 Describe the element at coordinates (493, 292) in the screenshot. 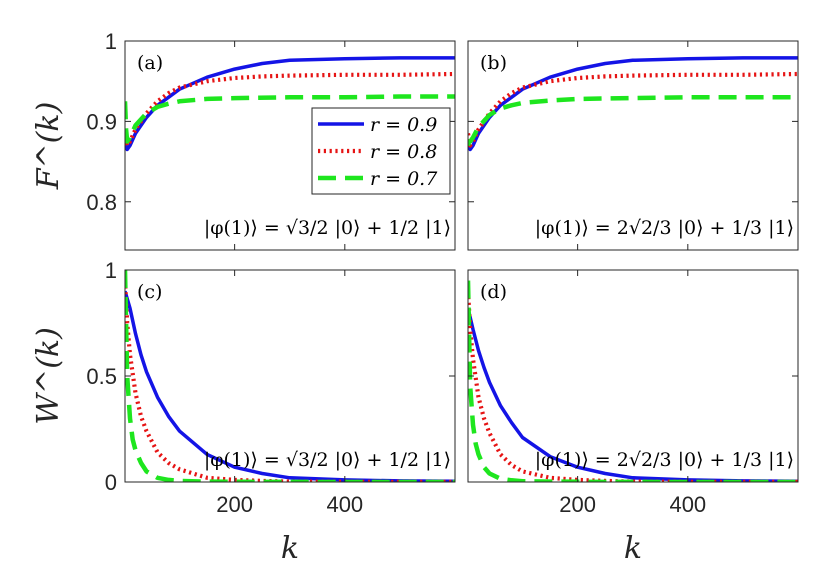

I see `panel-label: (d)` at that location.